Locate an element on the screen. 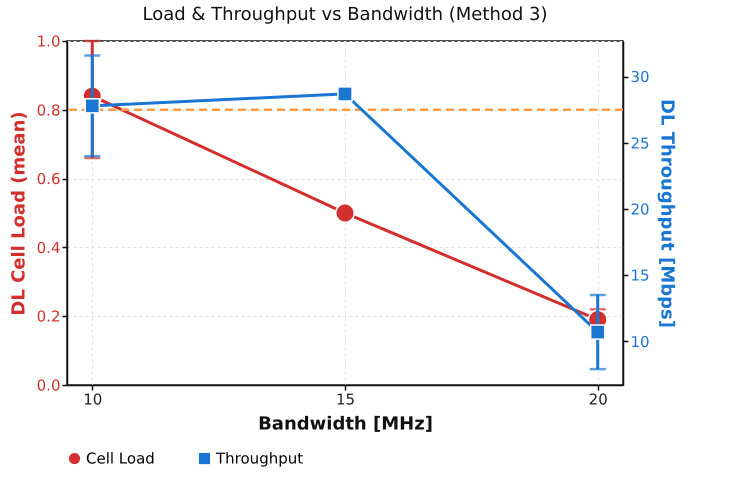  y-tick-label: 1.0 is located at coordinates (48, 41).